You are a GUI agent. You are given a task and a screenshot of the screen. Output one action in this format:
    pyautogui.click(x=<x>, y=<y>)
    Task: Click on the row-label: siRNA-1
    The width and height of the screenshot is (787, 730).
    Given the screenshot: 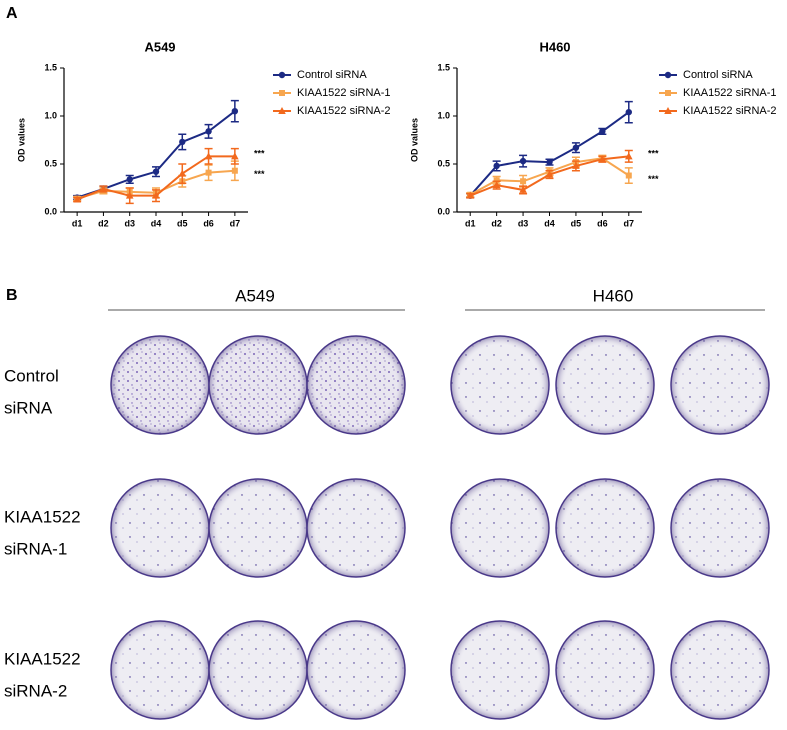 What is the action you would take?
    pyautogui.click(x=35, y=548)
    